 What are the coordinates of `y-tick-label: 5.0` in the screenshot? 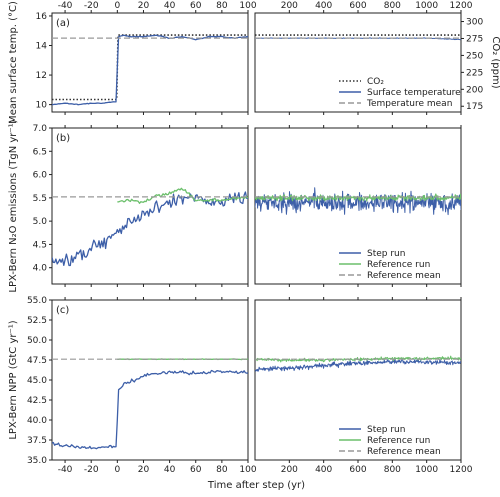 It's located at (40, 222).